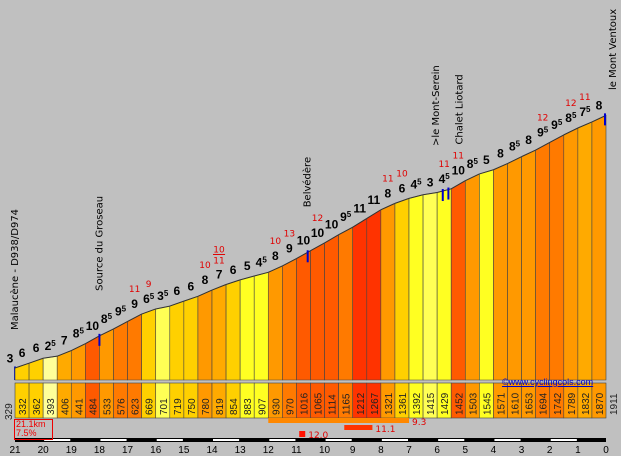 The image size is (621, 456). I want to click on credit-link: ©www.cyclingcols.com, so click(548, 382).